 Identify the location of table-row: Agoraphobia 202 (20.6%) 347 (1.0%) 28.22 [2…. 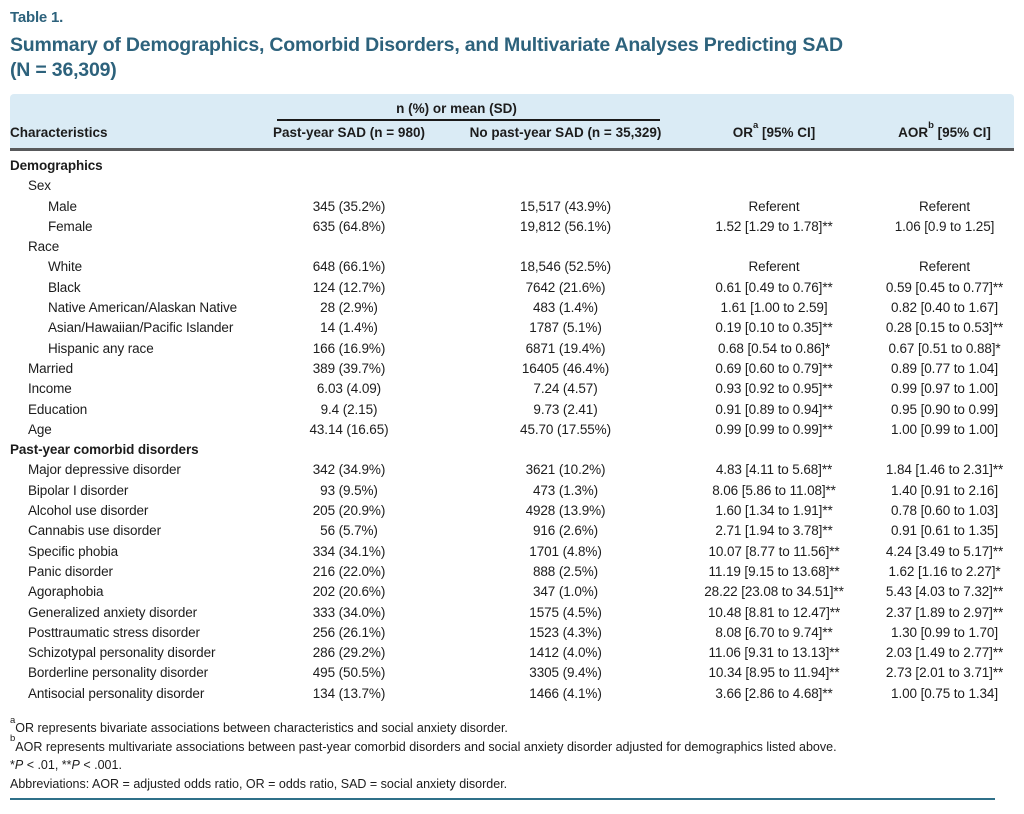
(512, 592).